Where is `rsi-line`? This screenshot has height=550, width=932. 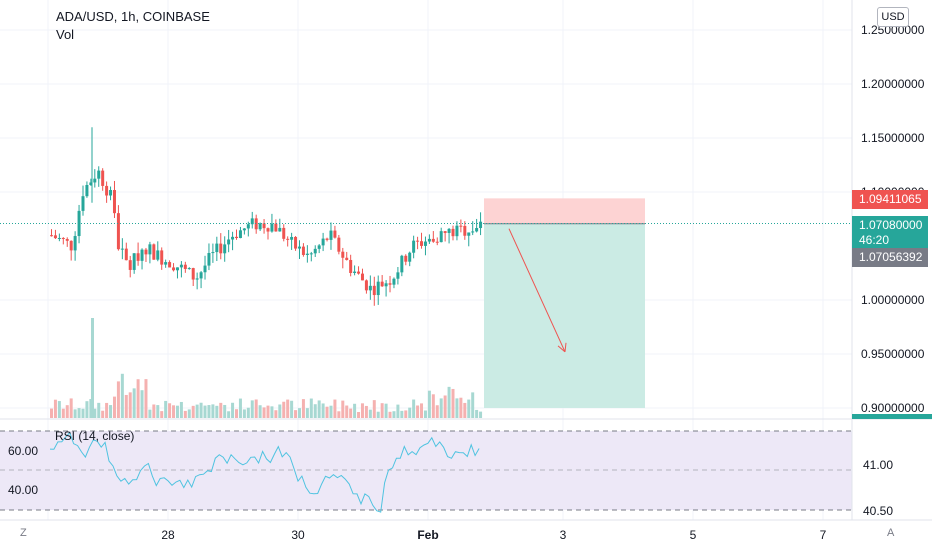 rsi-line is located at coordinates (264, 472).